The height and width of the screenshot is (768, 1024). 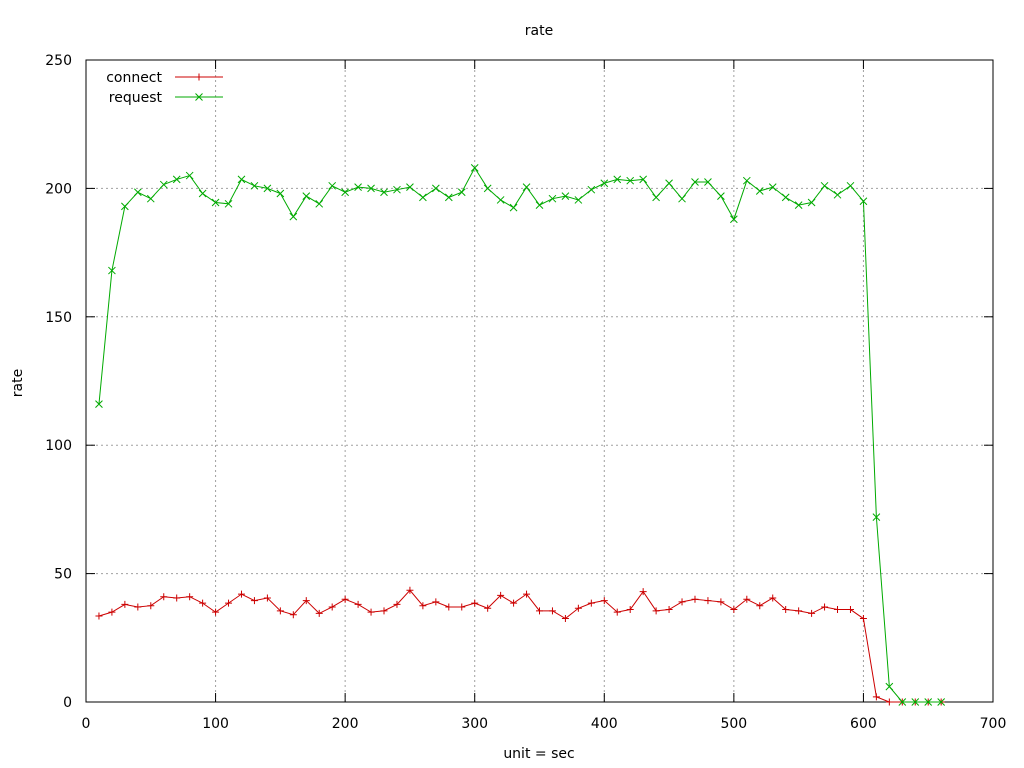 What do you see at coordinates (604, 724) in the screenshot?
I see `x-tick-label: 400` at bounding box center [604, 724].